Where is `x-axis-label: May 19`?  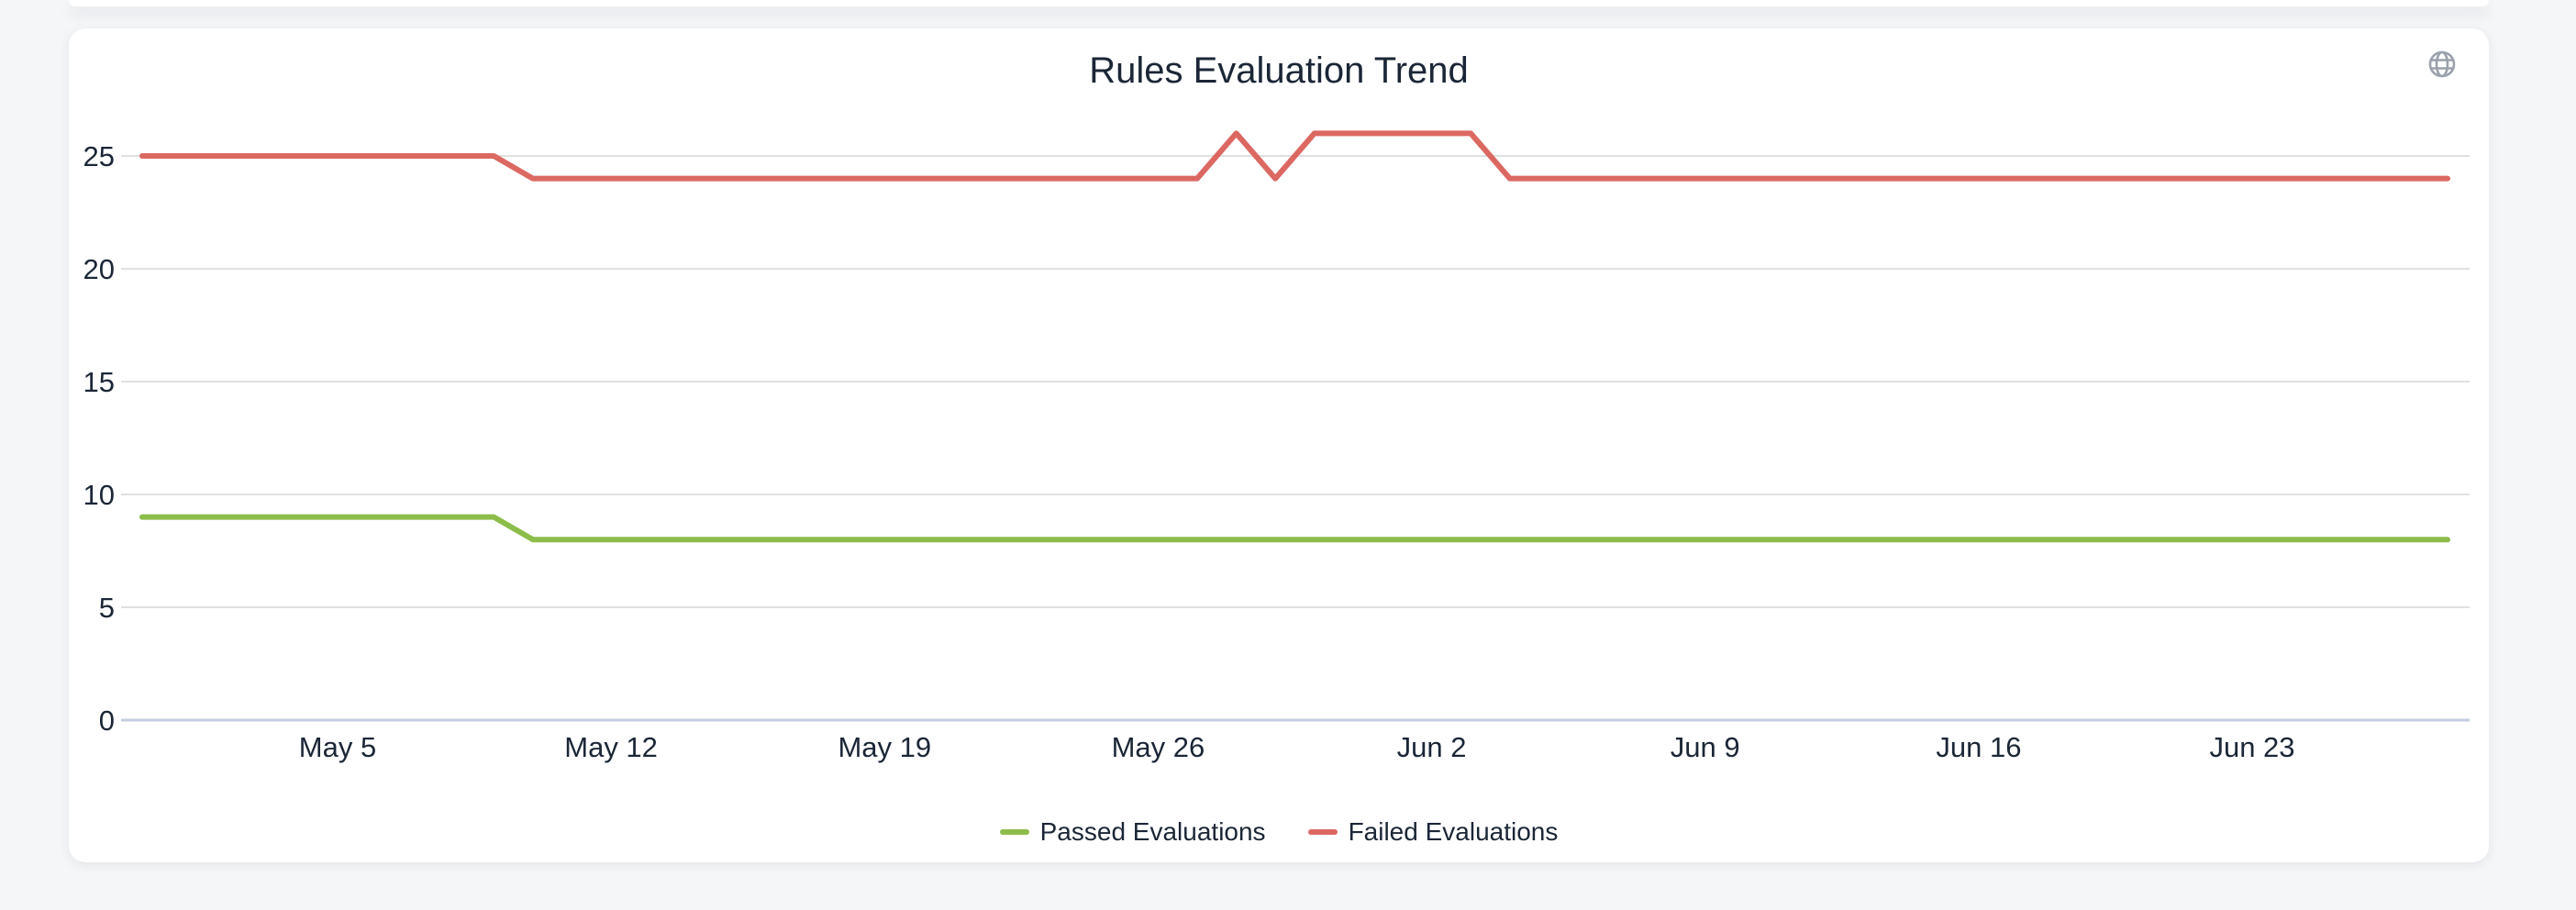 x-axis-label: May 19 is located at coordinates (884, 747).